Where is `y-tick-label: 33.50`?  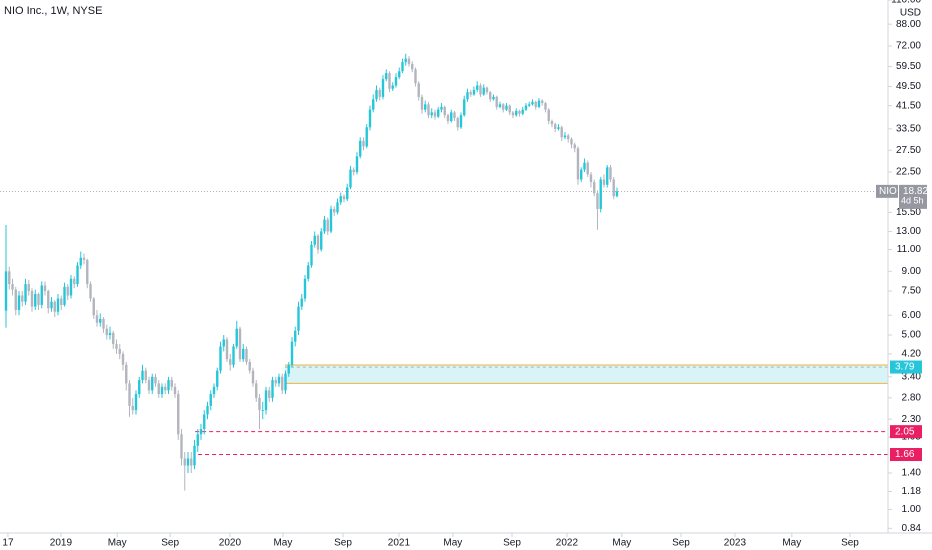
y-tick-label: 33.50 is located at coordinates (908, 129).